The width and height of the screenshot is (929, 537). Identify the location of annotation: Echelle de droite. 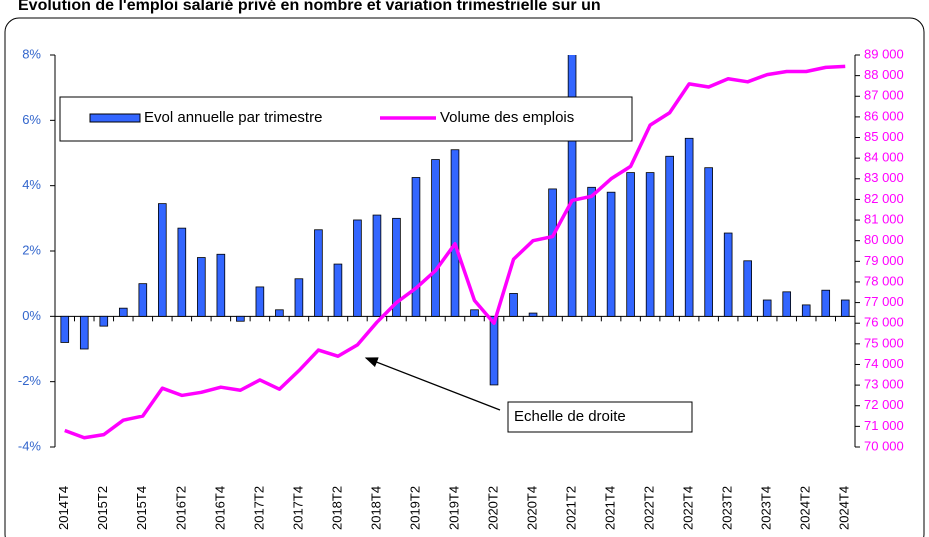
(570, 416).